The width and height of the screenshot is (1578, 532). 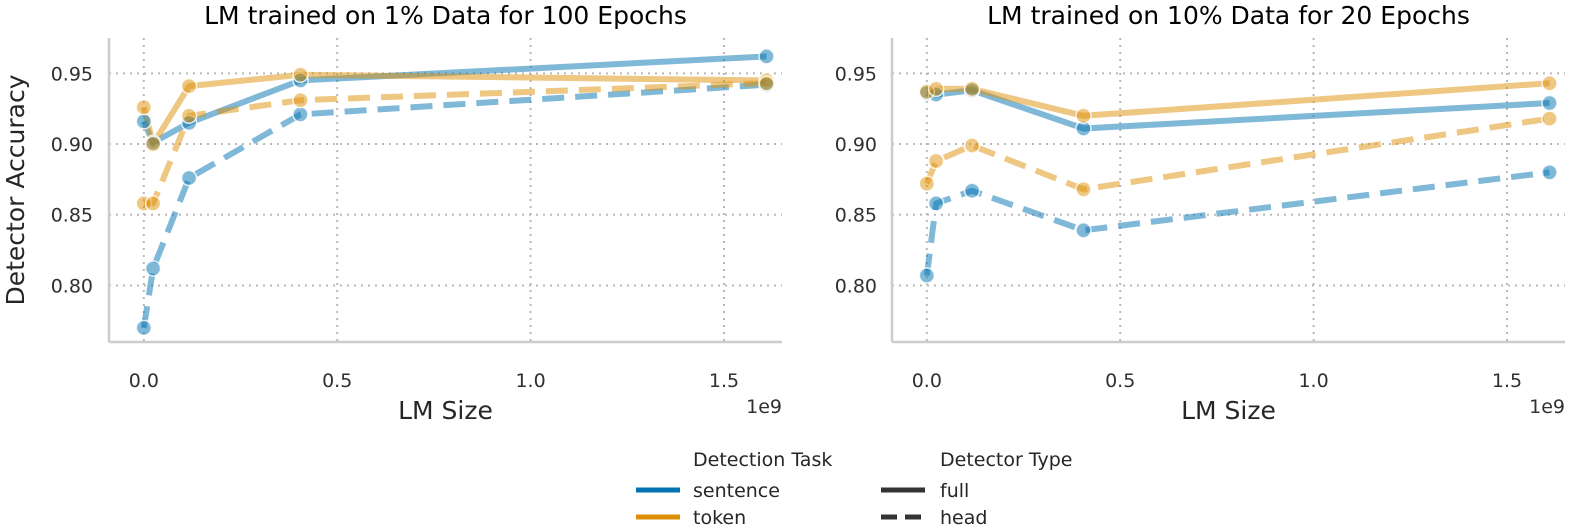 What do you see at coordinates (719, 518) in the screenshot?
I see `legend-label-token: token` at bounding box center [719, 518].